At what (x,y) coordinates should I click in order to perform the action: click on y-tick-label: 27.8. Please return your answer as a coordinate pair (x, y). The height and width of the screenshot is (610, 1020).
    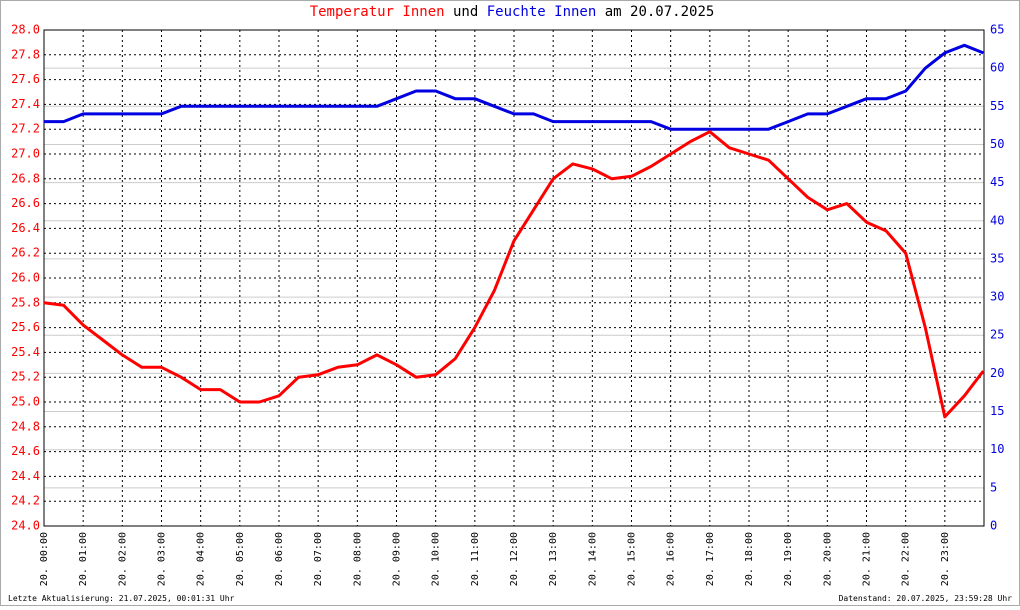
    Looking at the image, I should click on (25, 54).